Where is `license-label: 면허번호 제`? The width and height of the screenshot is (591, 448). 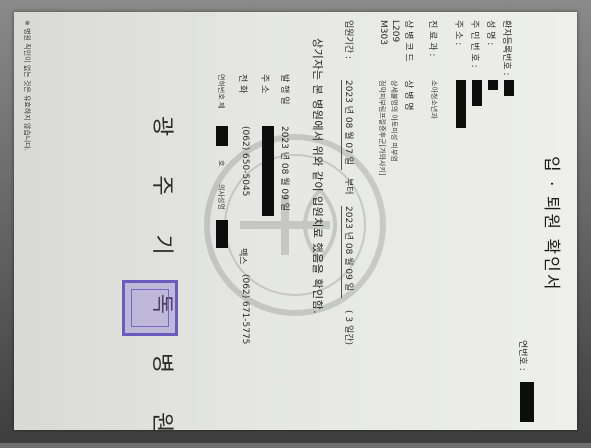
license-label: 면허번호 제 is located at coordinates (221, 91).